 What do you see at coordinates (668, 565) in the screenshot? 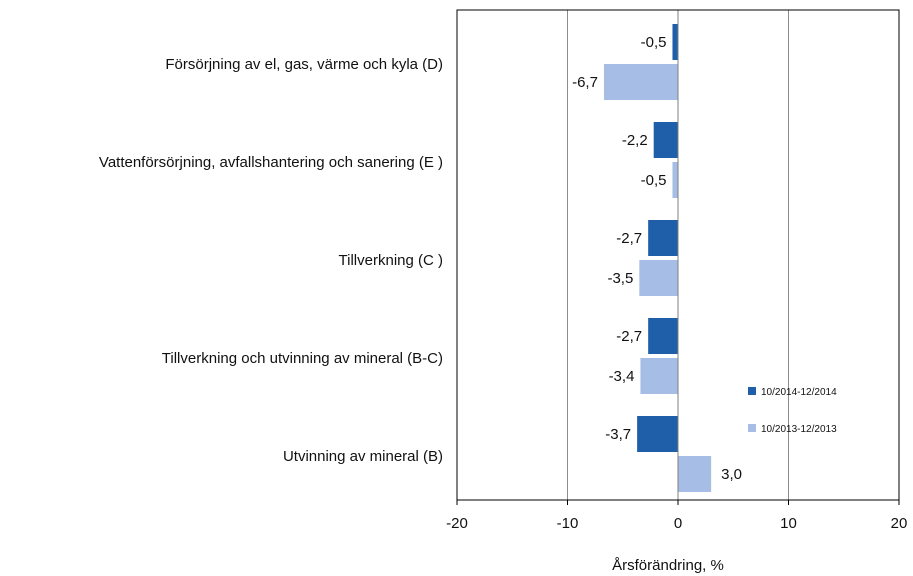
I see `x-axis-title: Årsförändring, %` at bounding box center [668, 565].